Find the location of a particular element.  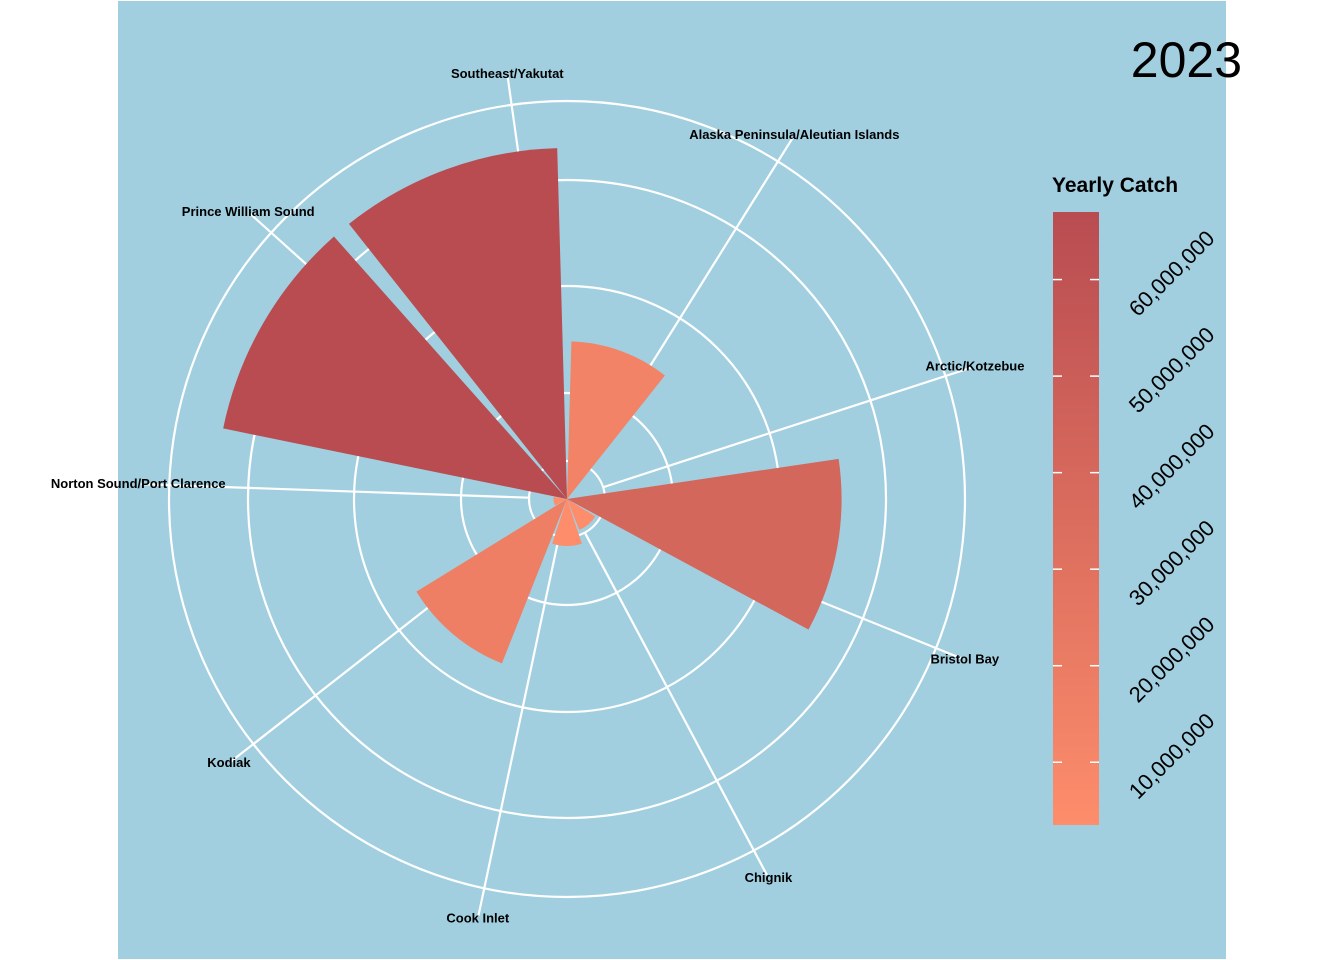

category-label: Chignik is located at coordinates (769, 877).